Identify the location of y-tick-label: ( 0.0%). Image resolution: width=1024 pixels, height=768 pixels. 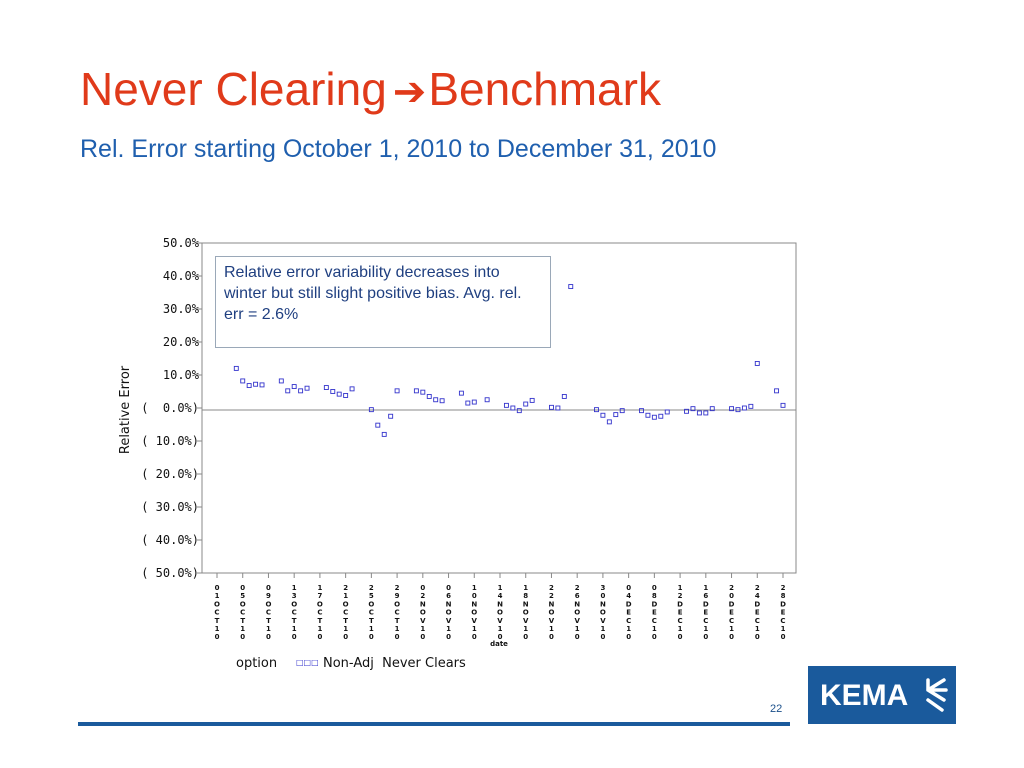
(170, 408).